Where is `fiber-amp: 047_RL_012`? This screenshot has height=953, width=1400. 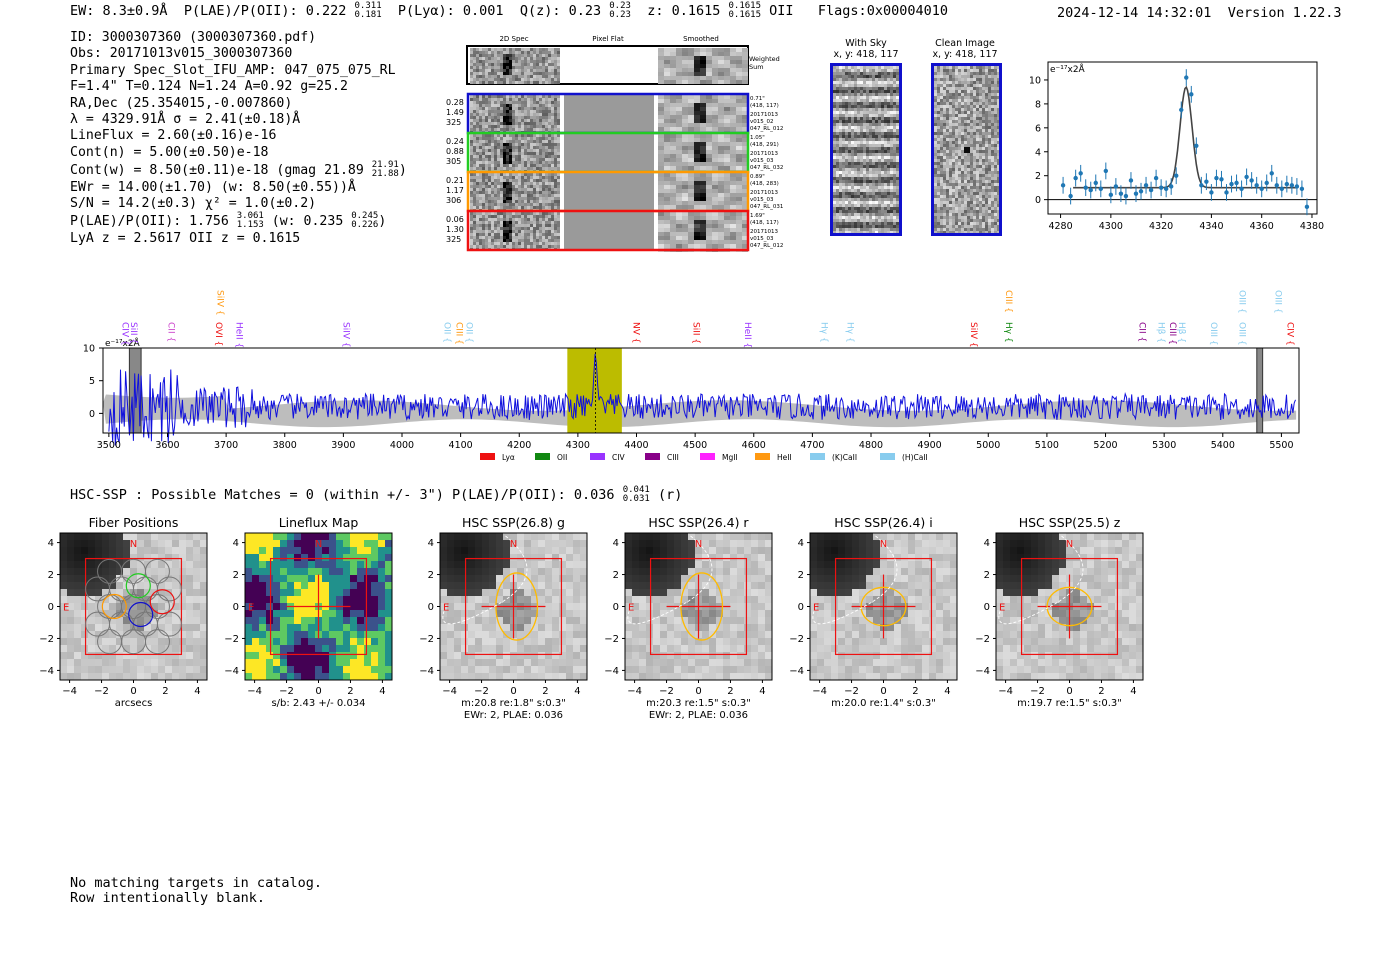 fiber-amp: 047_RL_012 is located at coordinates (766, 246).